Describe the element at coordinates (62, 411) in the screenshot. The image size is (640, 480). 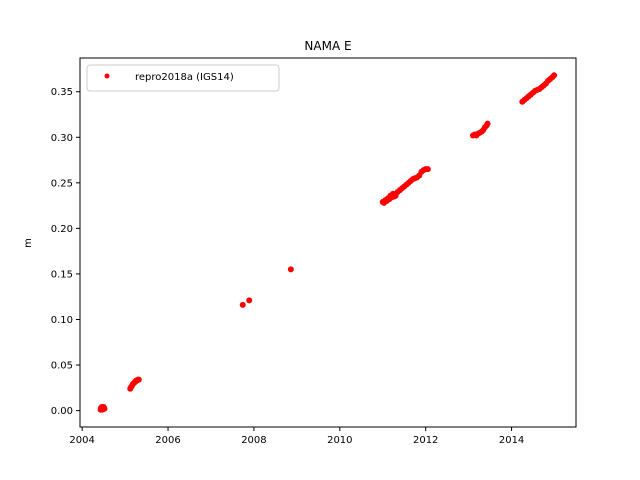
I see `y-tick-label: 0.00` at that location.